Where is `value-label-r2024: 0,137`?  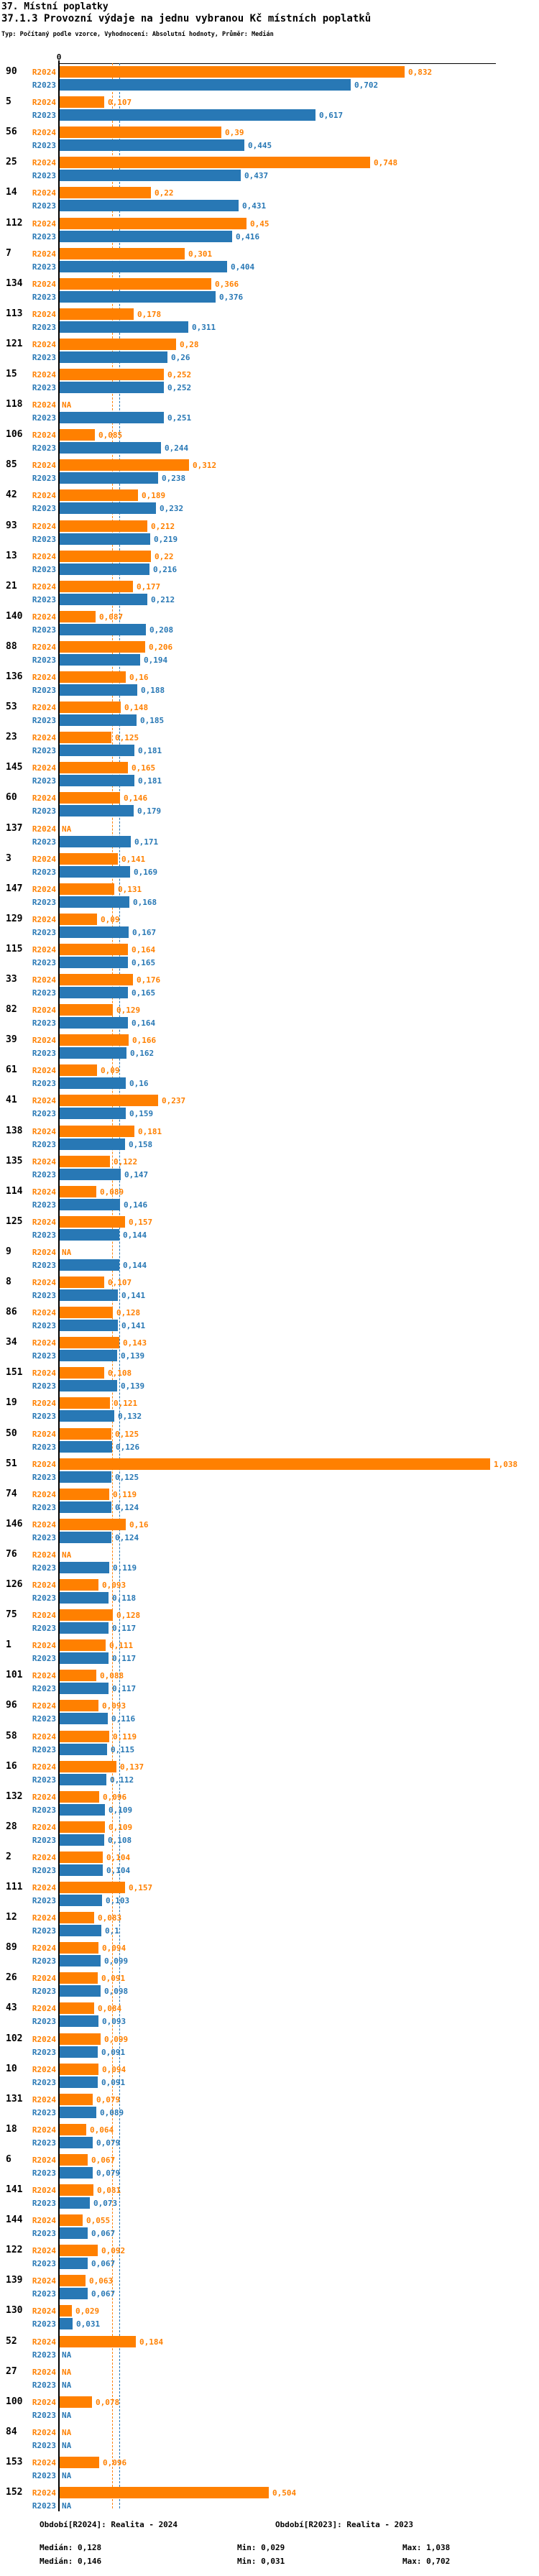 value-label-r2024: 0,137 is located at coordinates (132, 1767).